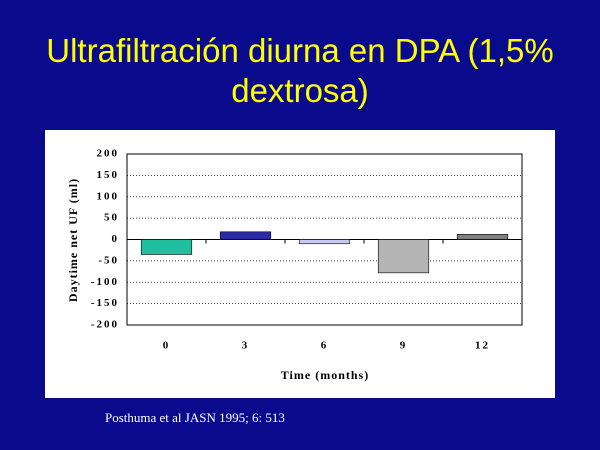 The width and height of the screenshot is (600, 450). What do you see at coordinates (108, 260) in the screenshot?
I see `y-tick-label: -50` at bounding box center [108, 260].